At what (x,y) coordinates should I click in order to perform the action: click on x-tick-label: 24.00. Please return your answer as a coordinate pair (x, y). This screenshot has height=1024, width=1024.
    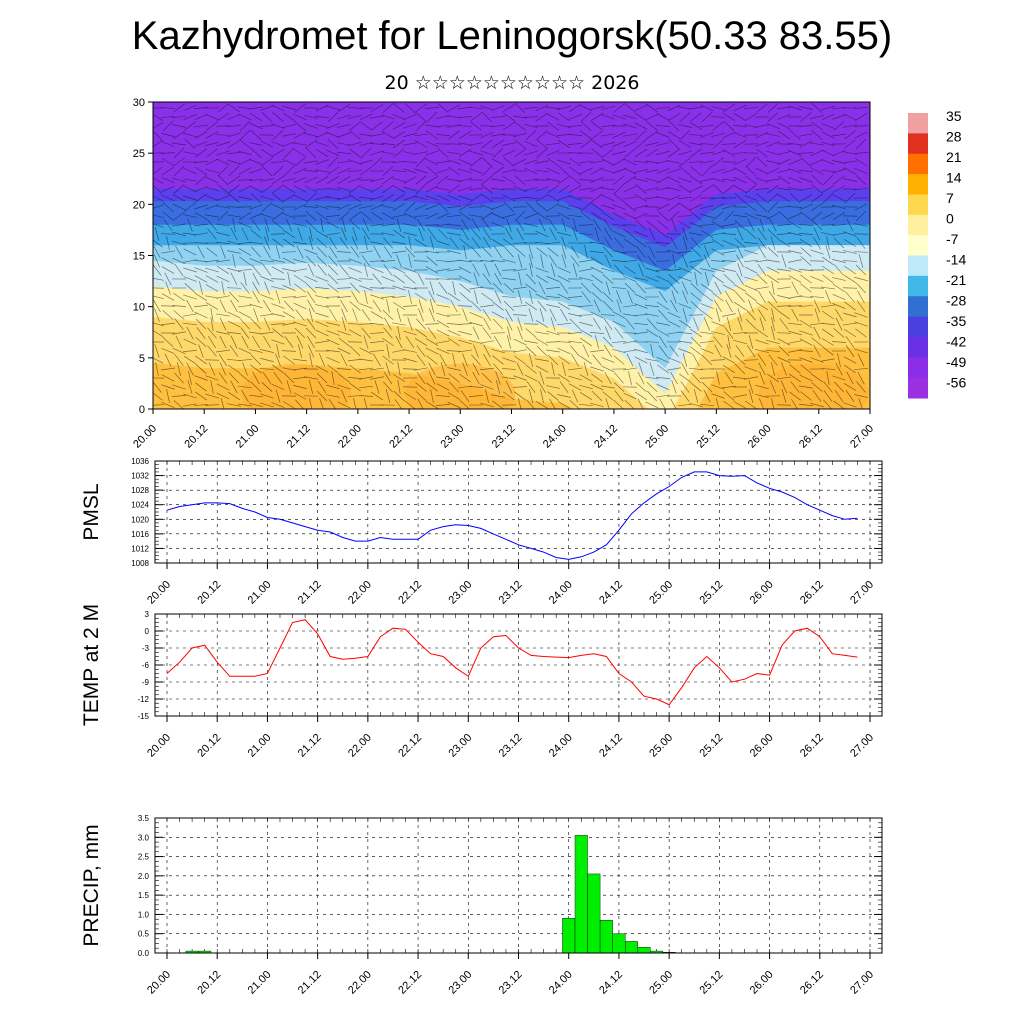
    Looking at the image, I should click on (561, 746).